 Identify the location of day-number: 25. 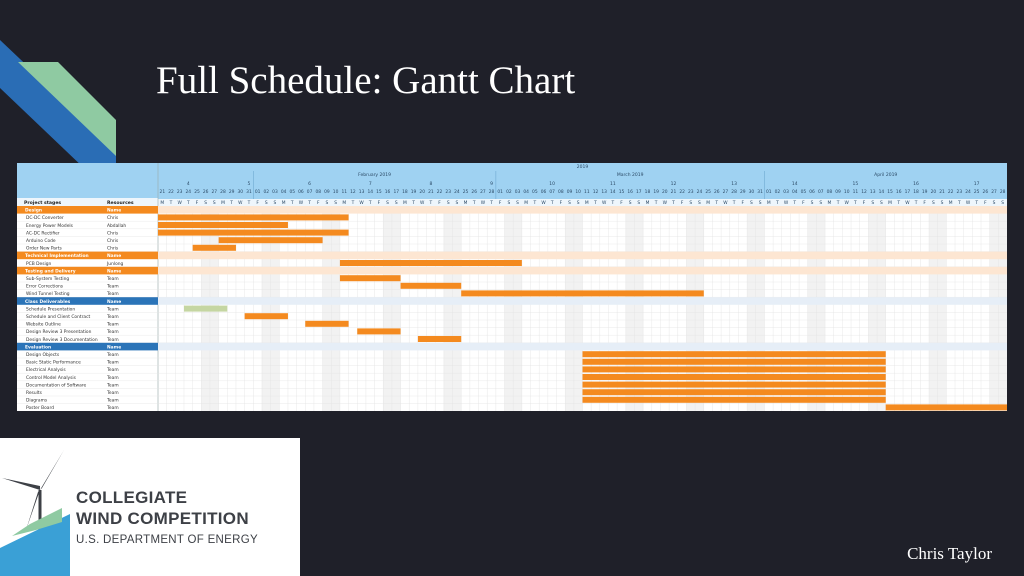
(466, 192).